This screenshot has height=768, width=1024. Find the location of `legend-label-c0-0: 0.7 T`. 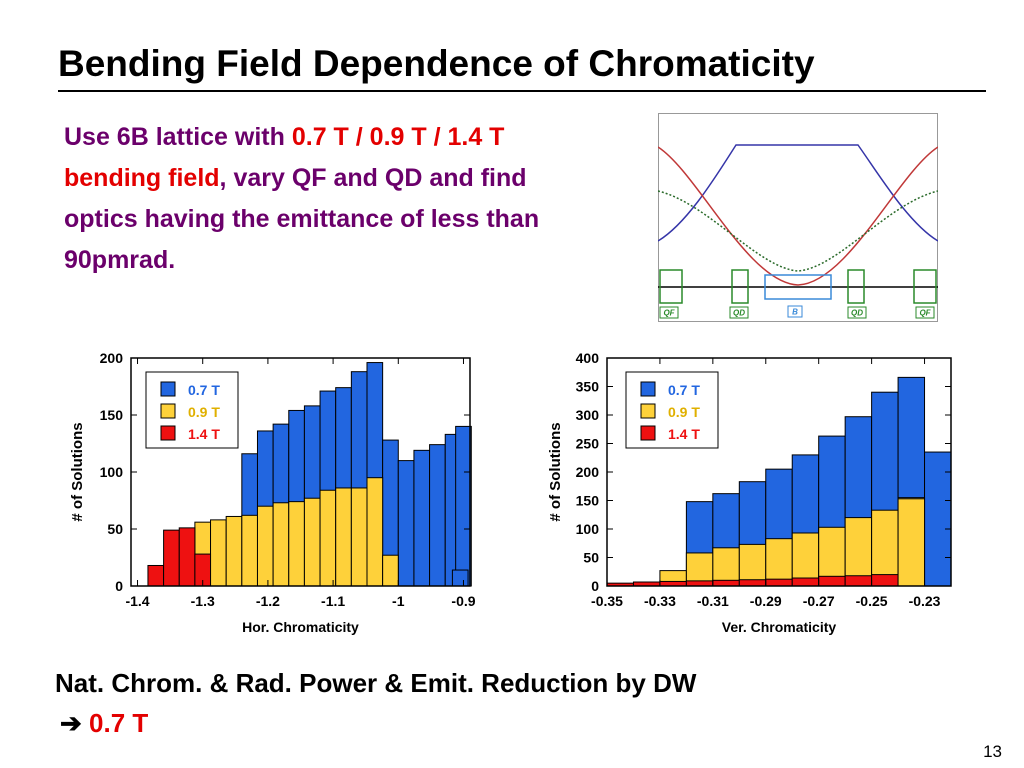

legend-label-c0-0: 0.7 T is located at coordinates (204, 390).